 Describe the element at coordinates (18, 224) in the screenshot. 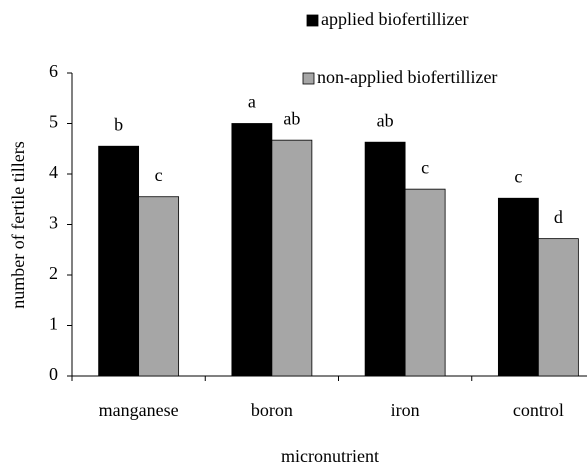

I see `y-axis-label: number of fertile tillers` at that location.